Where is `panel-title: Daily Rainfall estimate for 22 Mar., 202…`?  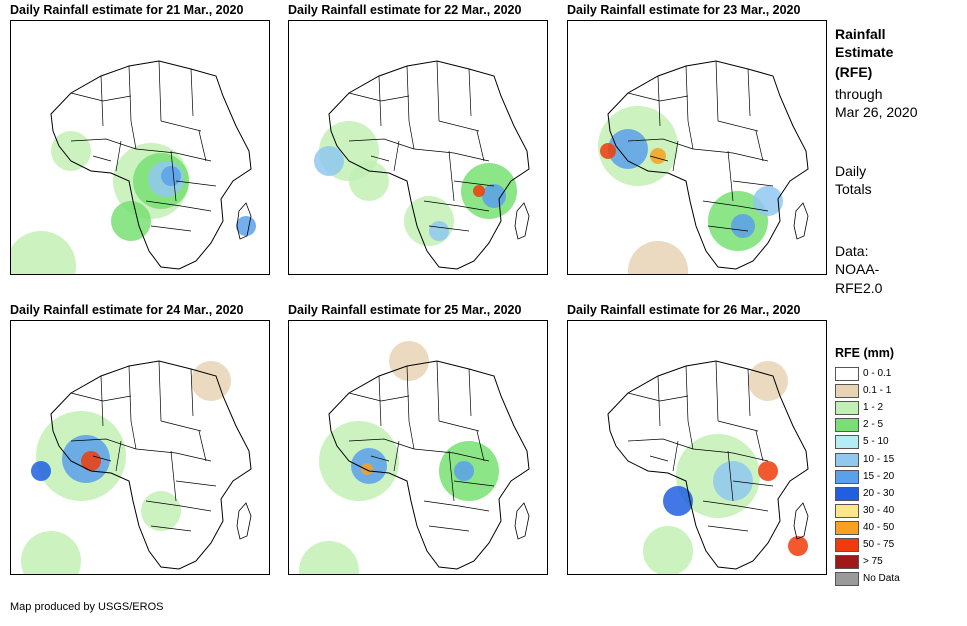
panel-title: Daily Rainfall estimate for 22 Mar., 202… is located at coordinates (405, 10).